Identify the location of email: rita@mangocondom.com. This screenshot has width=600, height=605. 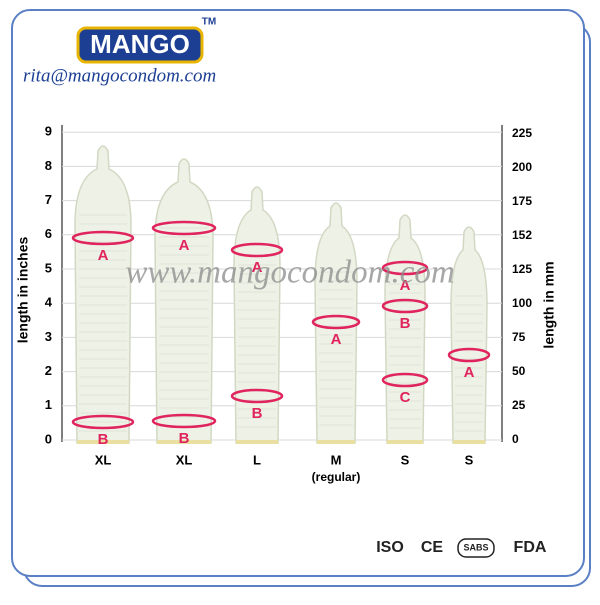
(119, 75).